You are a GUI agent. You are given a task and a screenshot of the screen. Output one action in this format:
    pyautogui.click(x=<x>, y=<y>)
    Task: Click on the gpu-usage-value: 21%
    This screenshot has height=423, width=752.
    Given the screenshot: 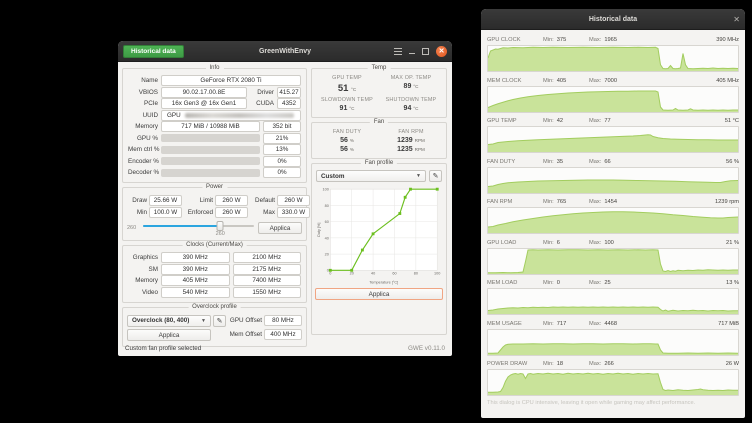 What is the action you would take?
    pyautogui.click(x=282, y=138)
    